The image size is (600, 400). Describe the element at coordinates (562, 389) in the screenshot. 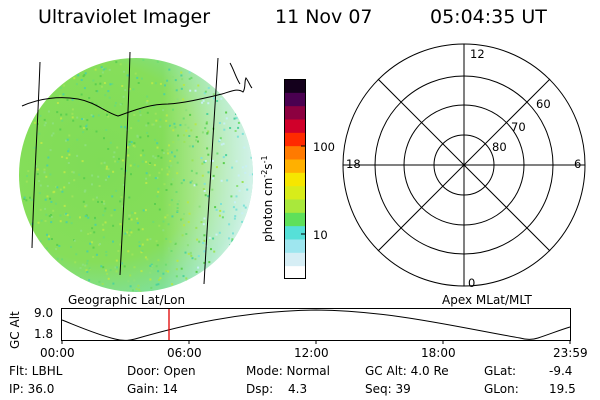

I see `glon-value: 19.5` at that location.